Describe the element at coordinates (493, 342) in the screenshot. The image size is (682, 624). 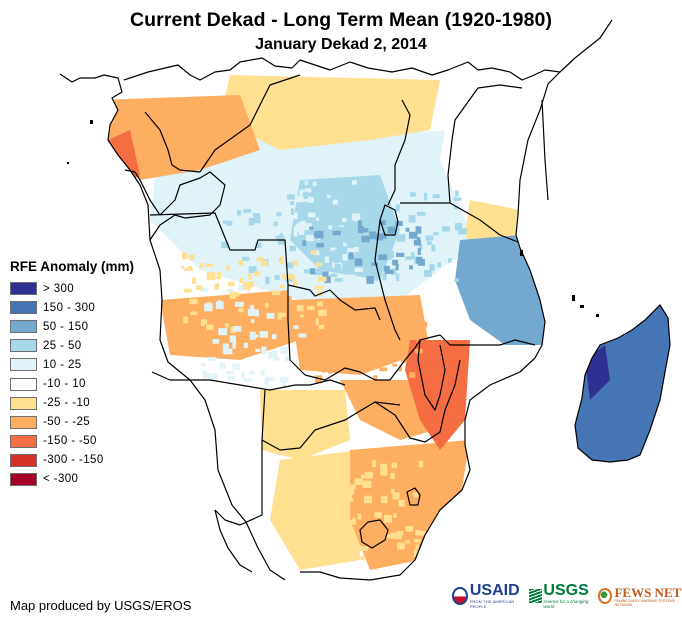
I see `border-tanzania-mozambique` at that location.